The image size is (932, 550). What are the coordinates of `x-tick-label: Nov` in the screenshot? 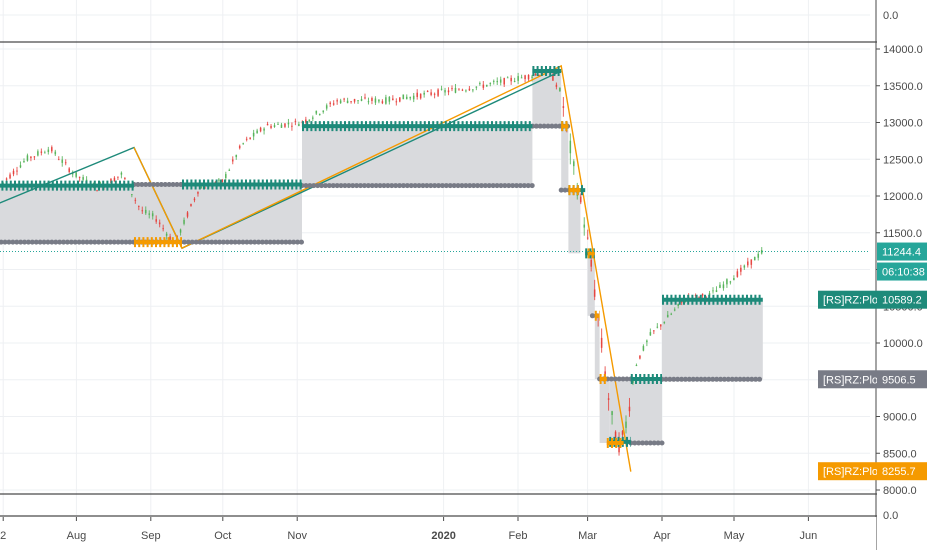 It's located at (297, 536).